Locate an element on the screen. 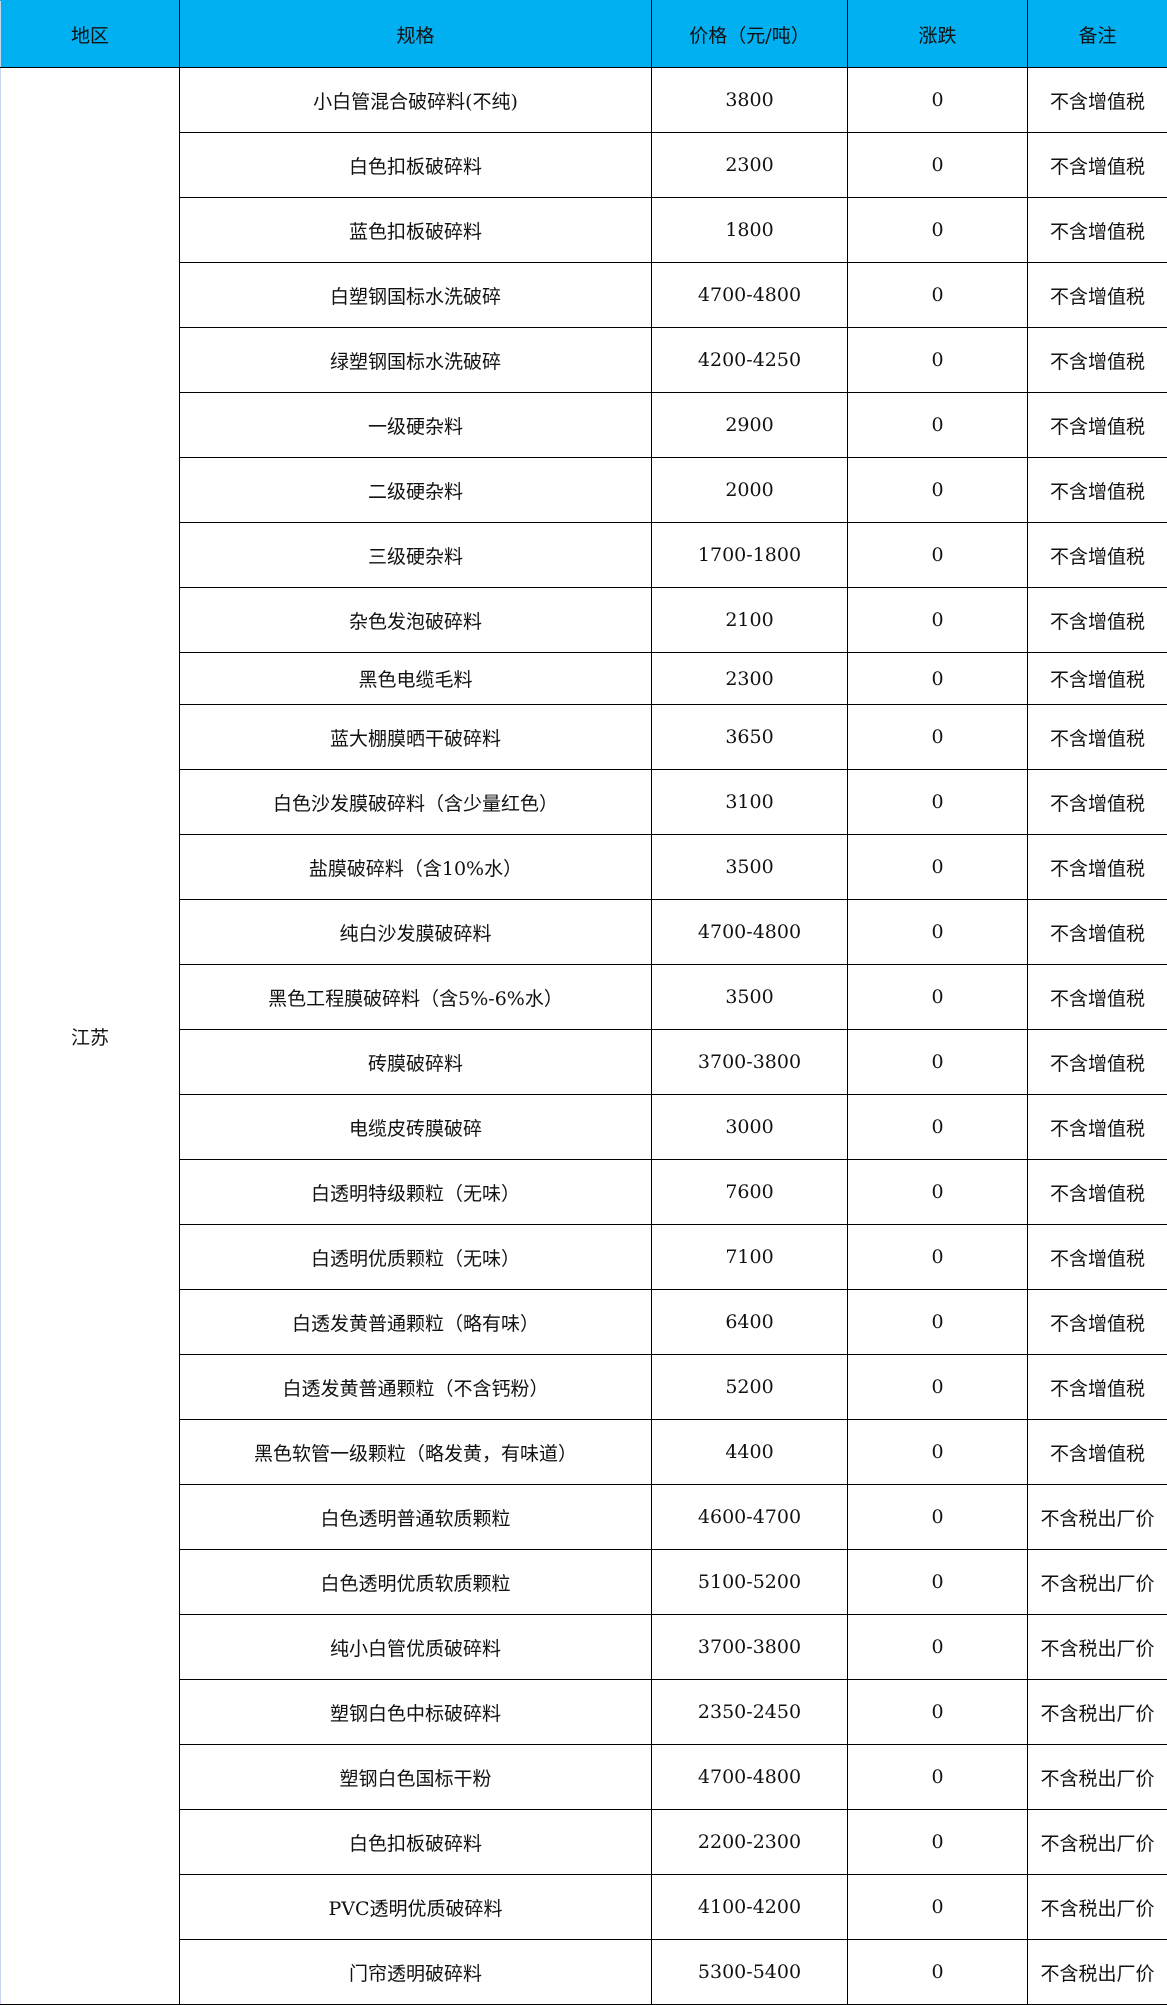  spec-cell: 蓝大棚膜晒干破碎料 is located at coordinates (416, 737).